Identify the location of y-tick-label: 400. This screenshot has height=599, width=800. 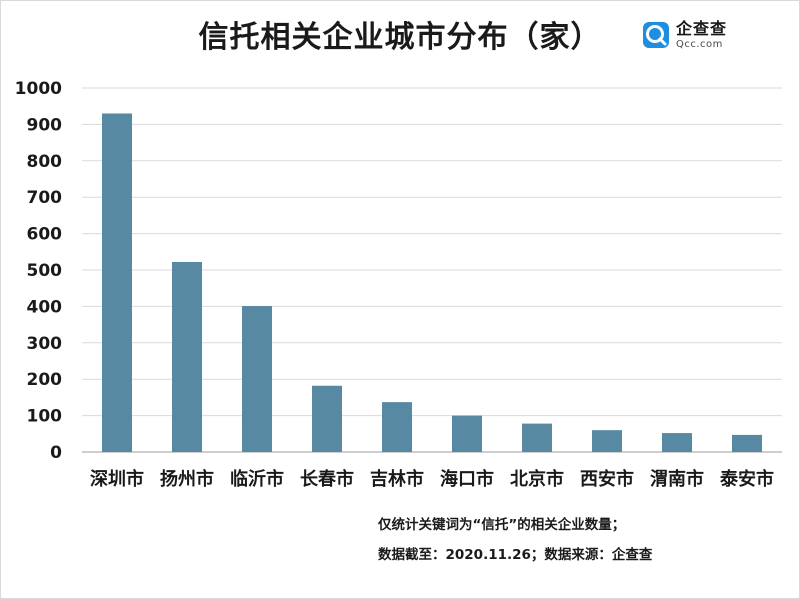
(45, 307).